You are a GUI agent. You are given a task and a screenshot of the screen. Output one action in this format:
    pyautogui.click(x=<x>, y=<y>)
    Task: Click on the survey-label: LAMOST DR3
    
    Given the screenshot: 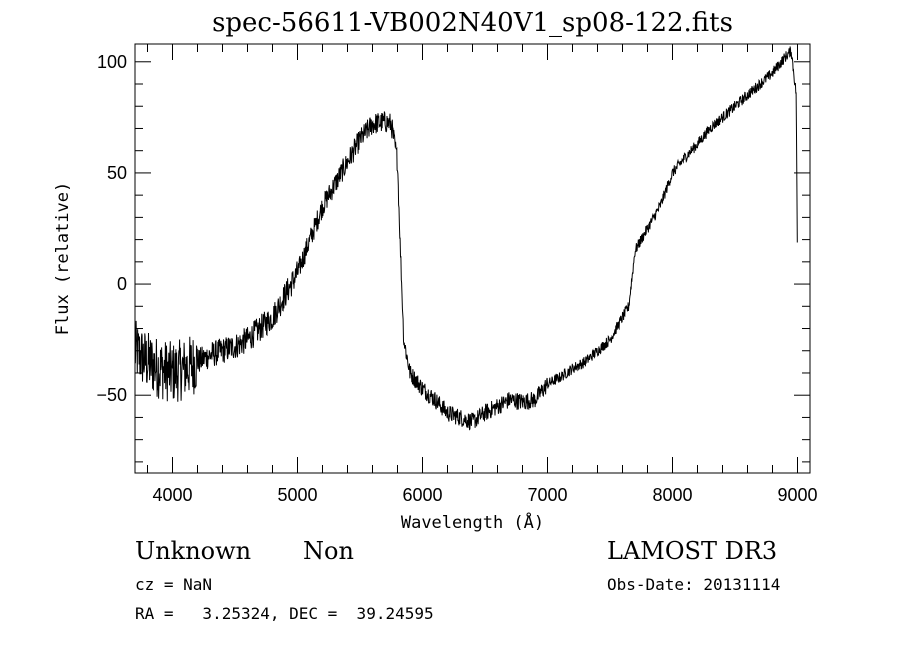 What is the action you would take?
    pyautogui.click(x=692, y=551)
    